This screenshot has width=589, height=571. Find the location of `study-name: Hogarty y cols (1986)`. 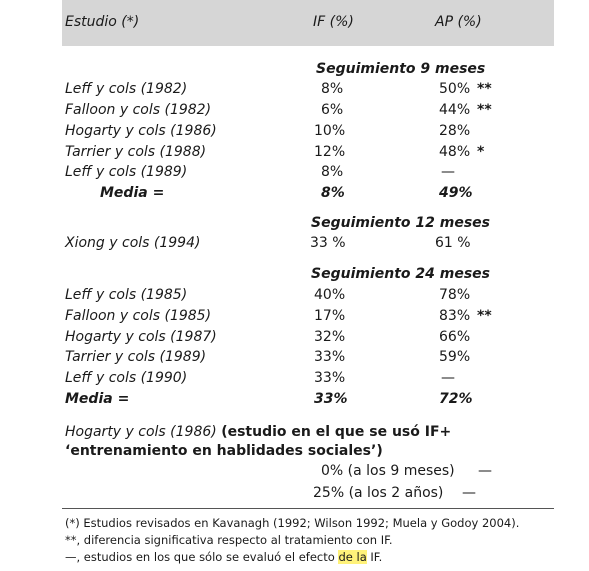

study-name: Hogarty y cols (1986) is located at coordinates (141, 131).